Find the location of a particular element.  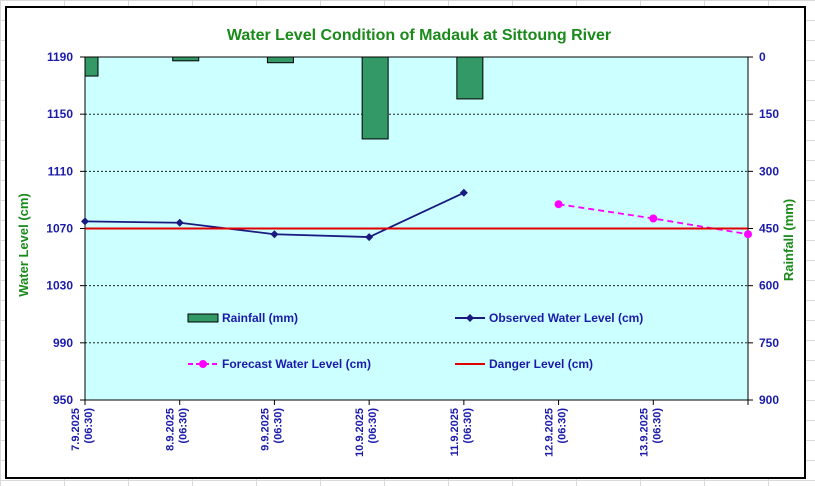

left-tick-label: 950 is located at coordinates (63, 400).